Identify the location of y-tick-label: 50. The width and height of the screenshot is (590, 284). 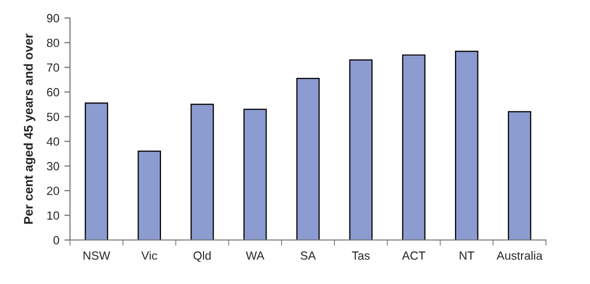
(53, 117).